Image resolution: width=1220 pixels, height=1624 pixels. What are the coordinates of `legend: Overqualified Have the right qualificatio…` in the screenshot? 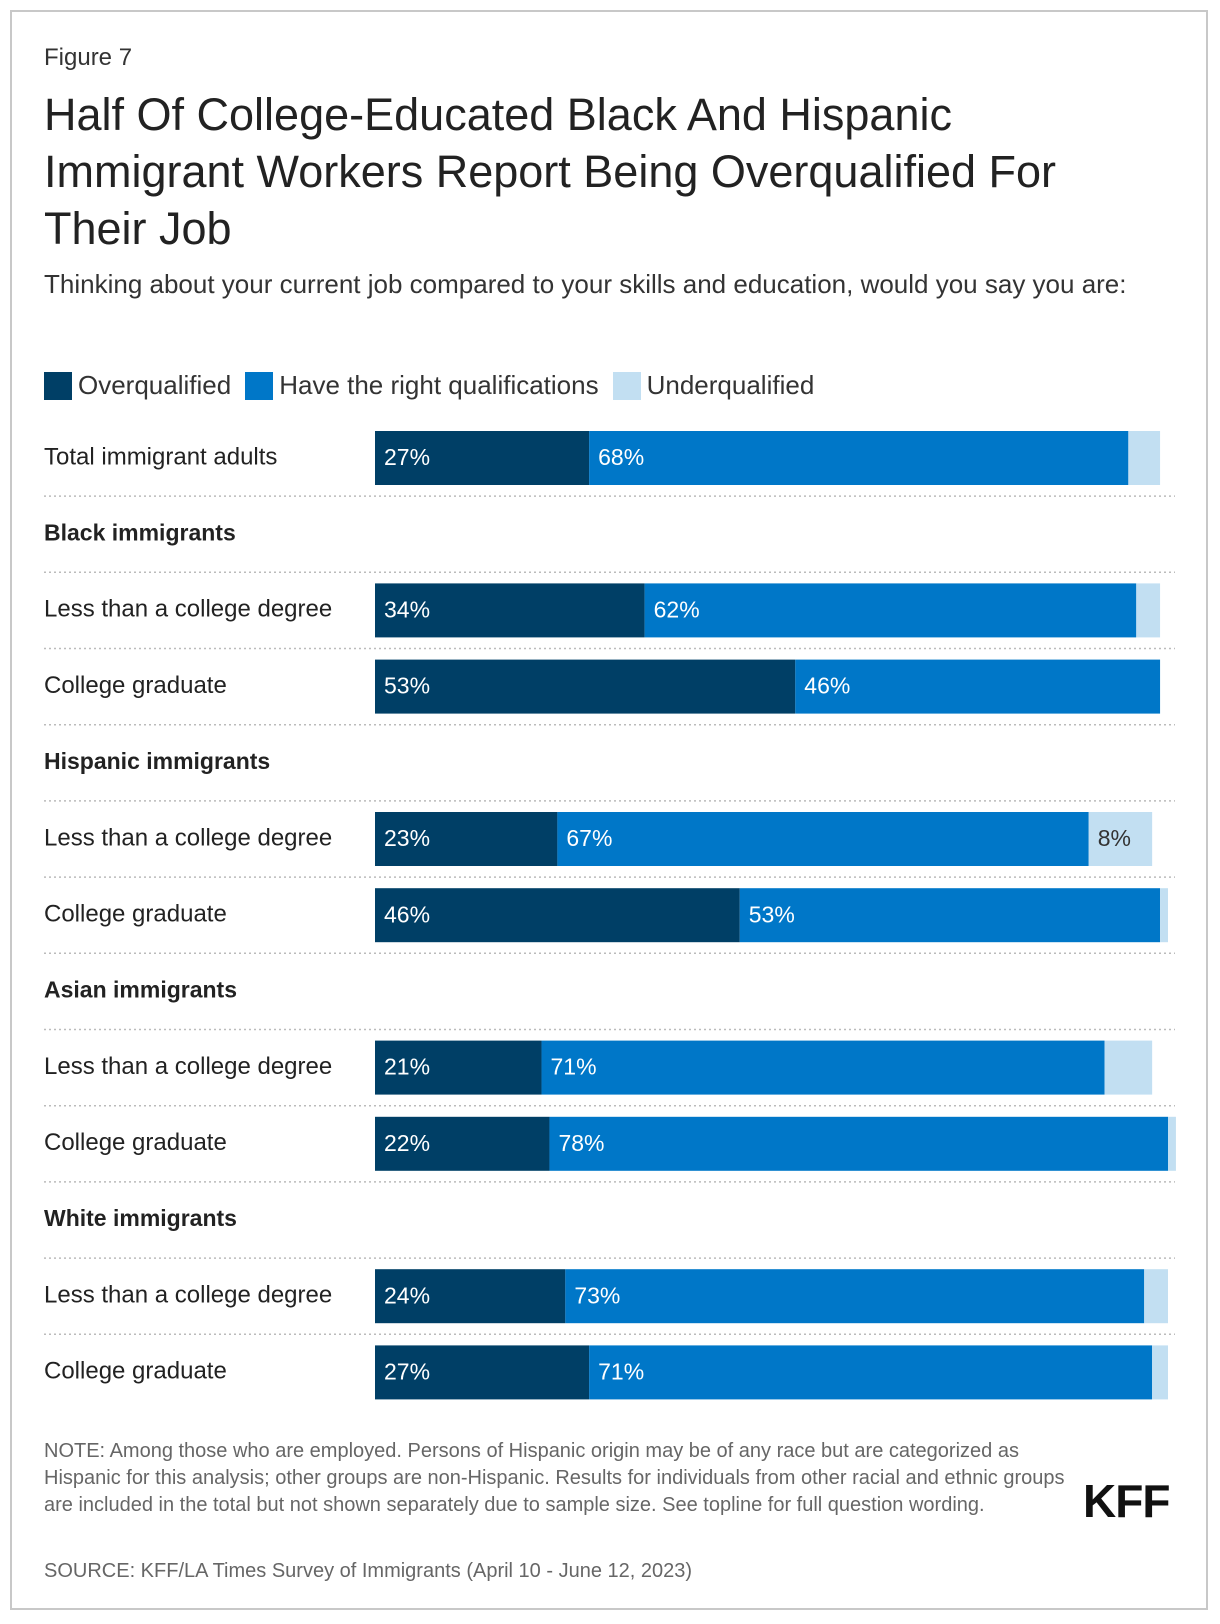 It's located at (436, 385).